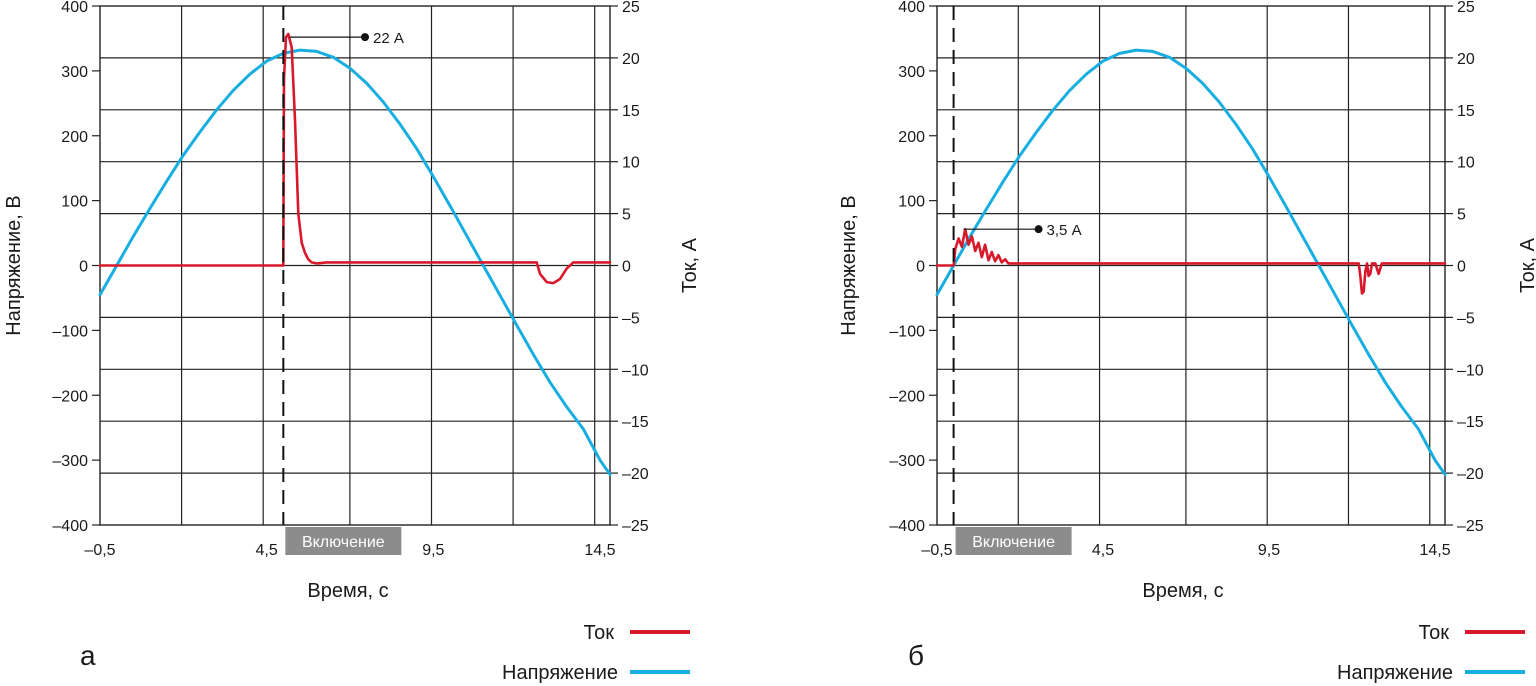 This screenshot has height=686, width=1536. What do you see at coordinates (916, 655) in the screenshot?
I see `panel-letter: б` at bounding box center [916, 655].